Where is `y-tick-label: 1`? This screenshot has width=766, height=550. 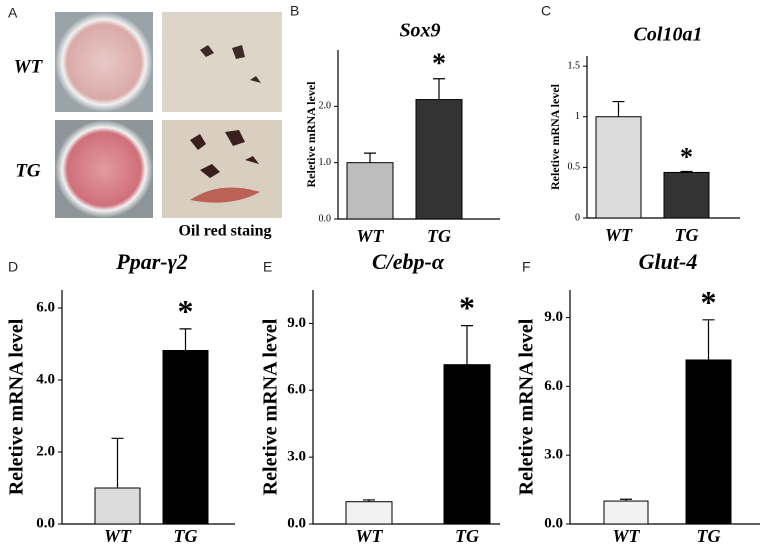 y-tick-label: 1 is located at coordinates (577, 116).